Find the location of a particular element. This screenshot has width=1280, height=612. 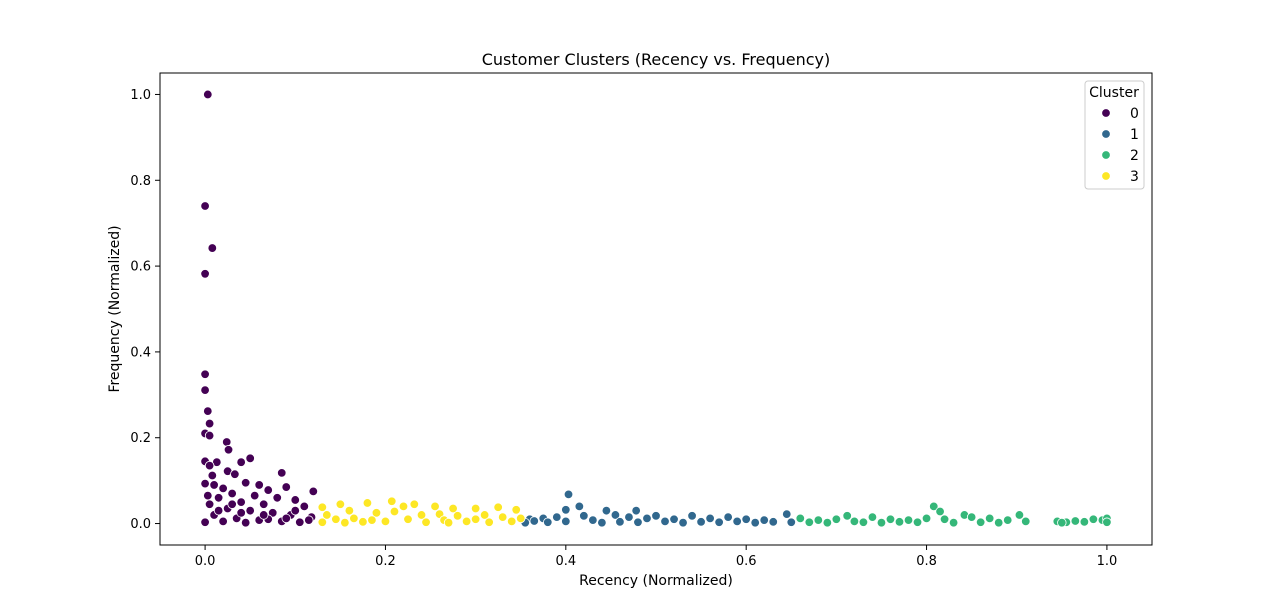

legend-label: 1 is located at coordinates (1134, 135).